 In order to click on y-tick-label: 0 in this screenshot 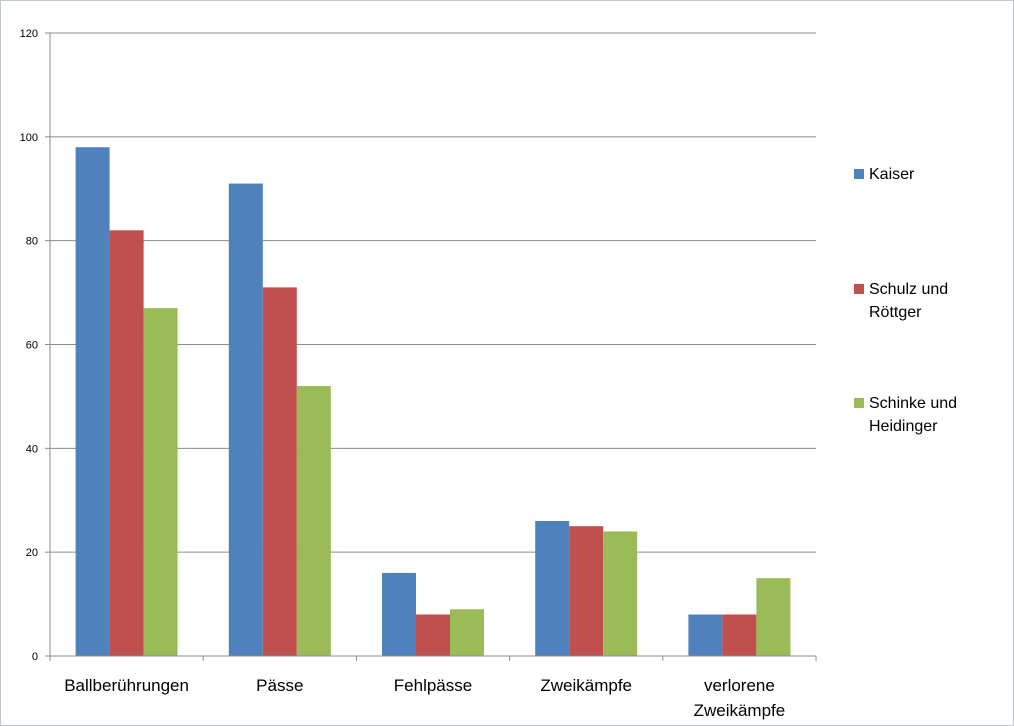, I will do `click(35, 657)`.